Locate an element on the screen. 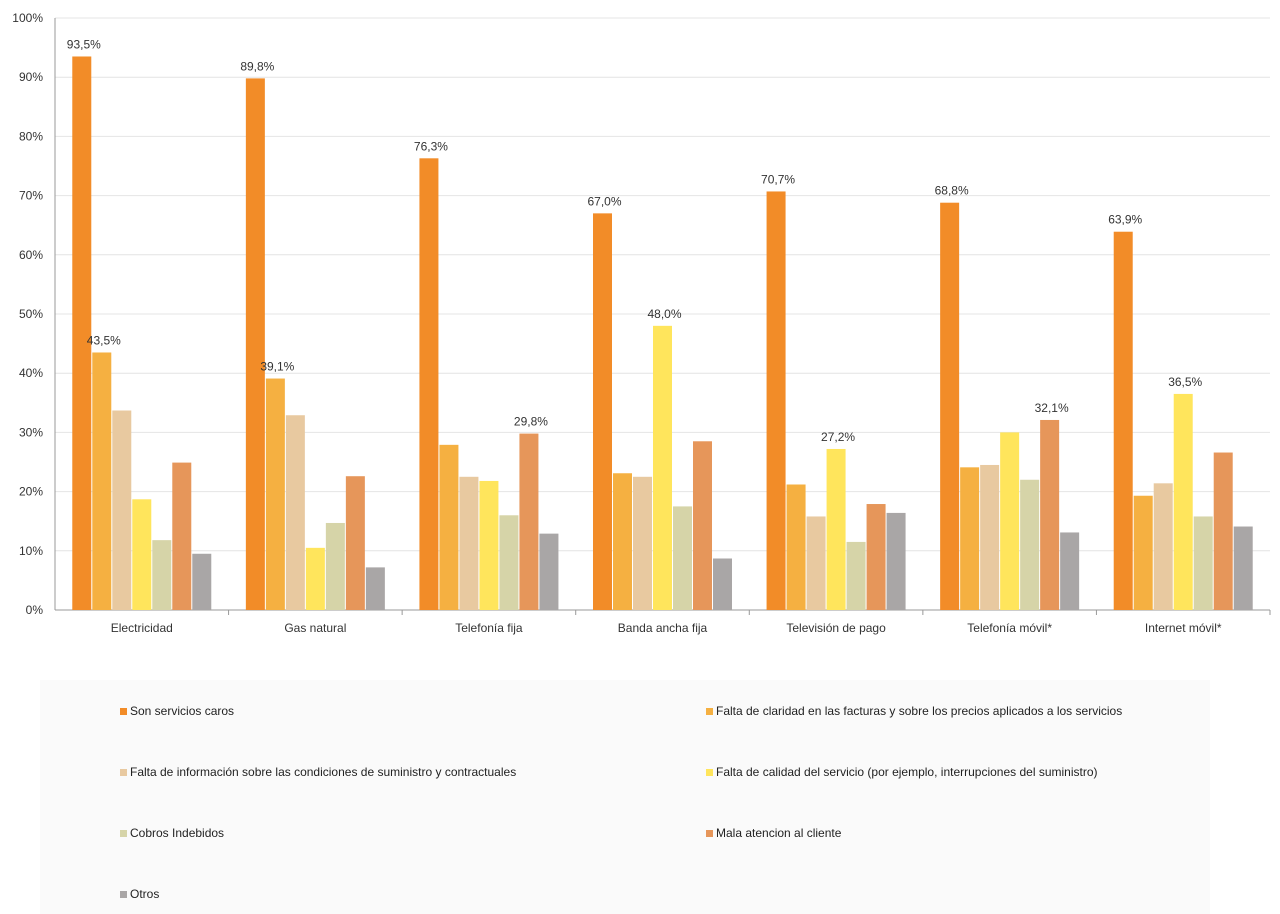  x-tick-label: Gas natural is located at coordinates (315, 628).